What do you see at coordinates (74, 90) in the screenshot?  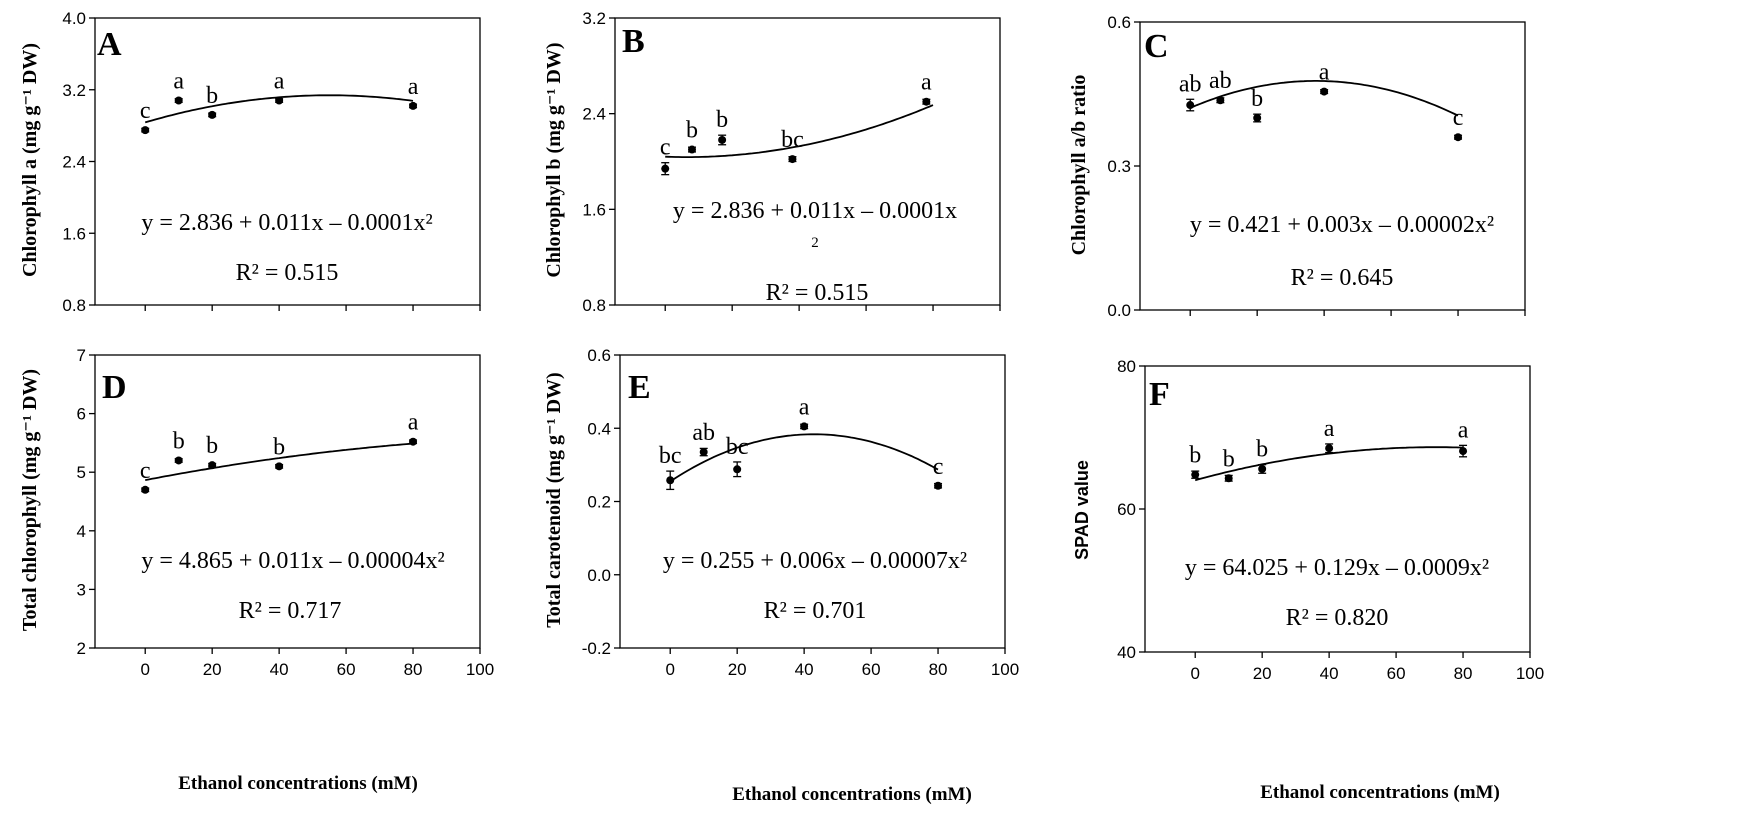 I see `y-tick-label: 3.2` at bounding box center [74, 90].